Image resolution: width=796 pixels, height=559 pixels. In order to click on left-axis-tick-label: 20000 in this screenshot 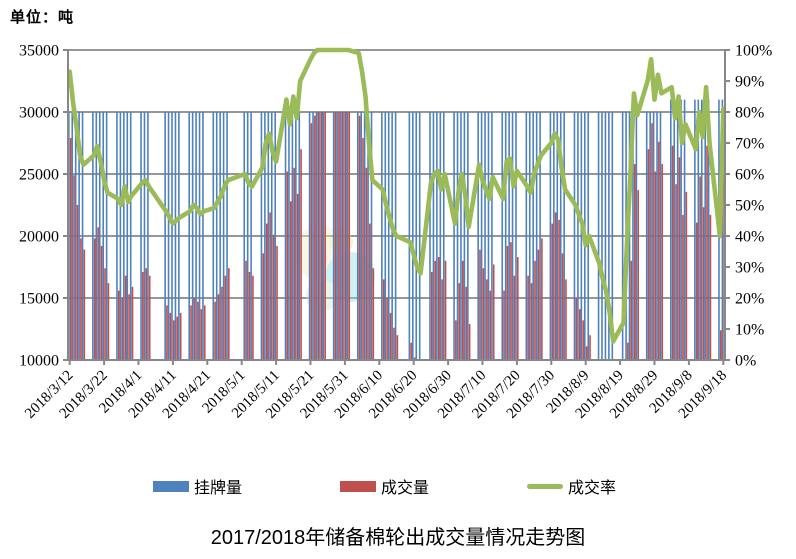, I will do `click(39, 237)`.